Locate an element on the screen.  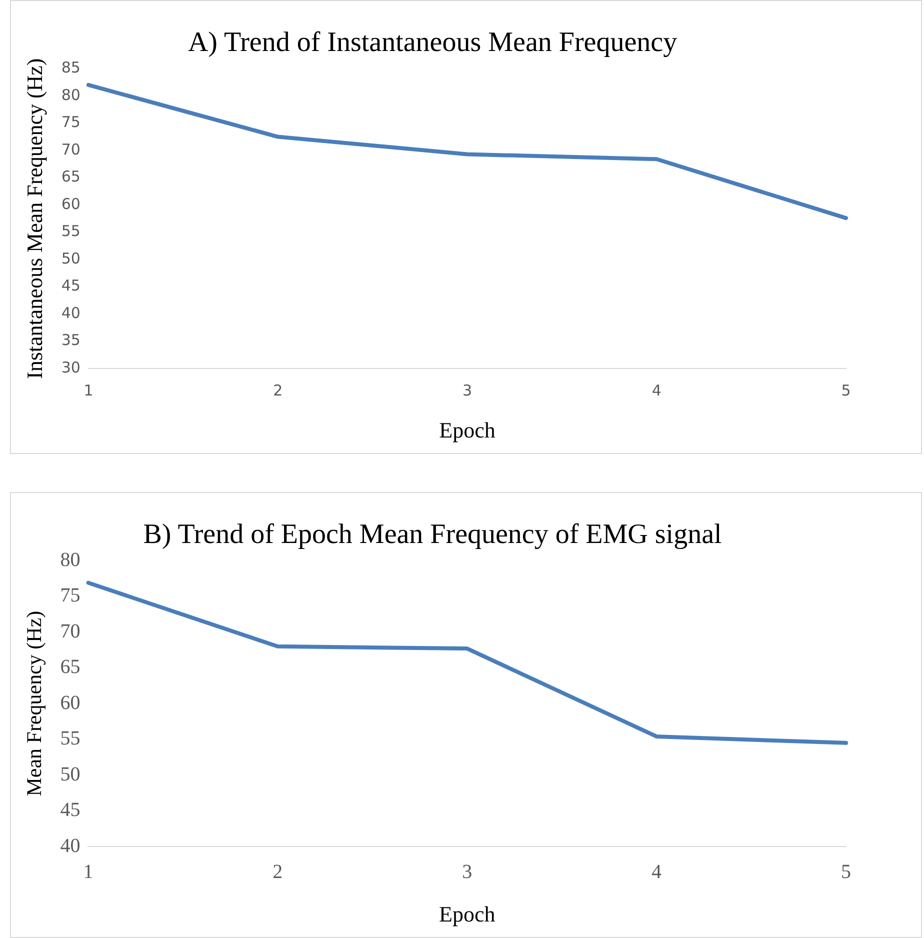
chart-title: B) Trend of Epoch Mean Frequency of EMG signal is located at coordinates (432, 534).